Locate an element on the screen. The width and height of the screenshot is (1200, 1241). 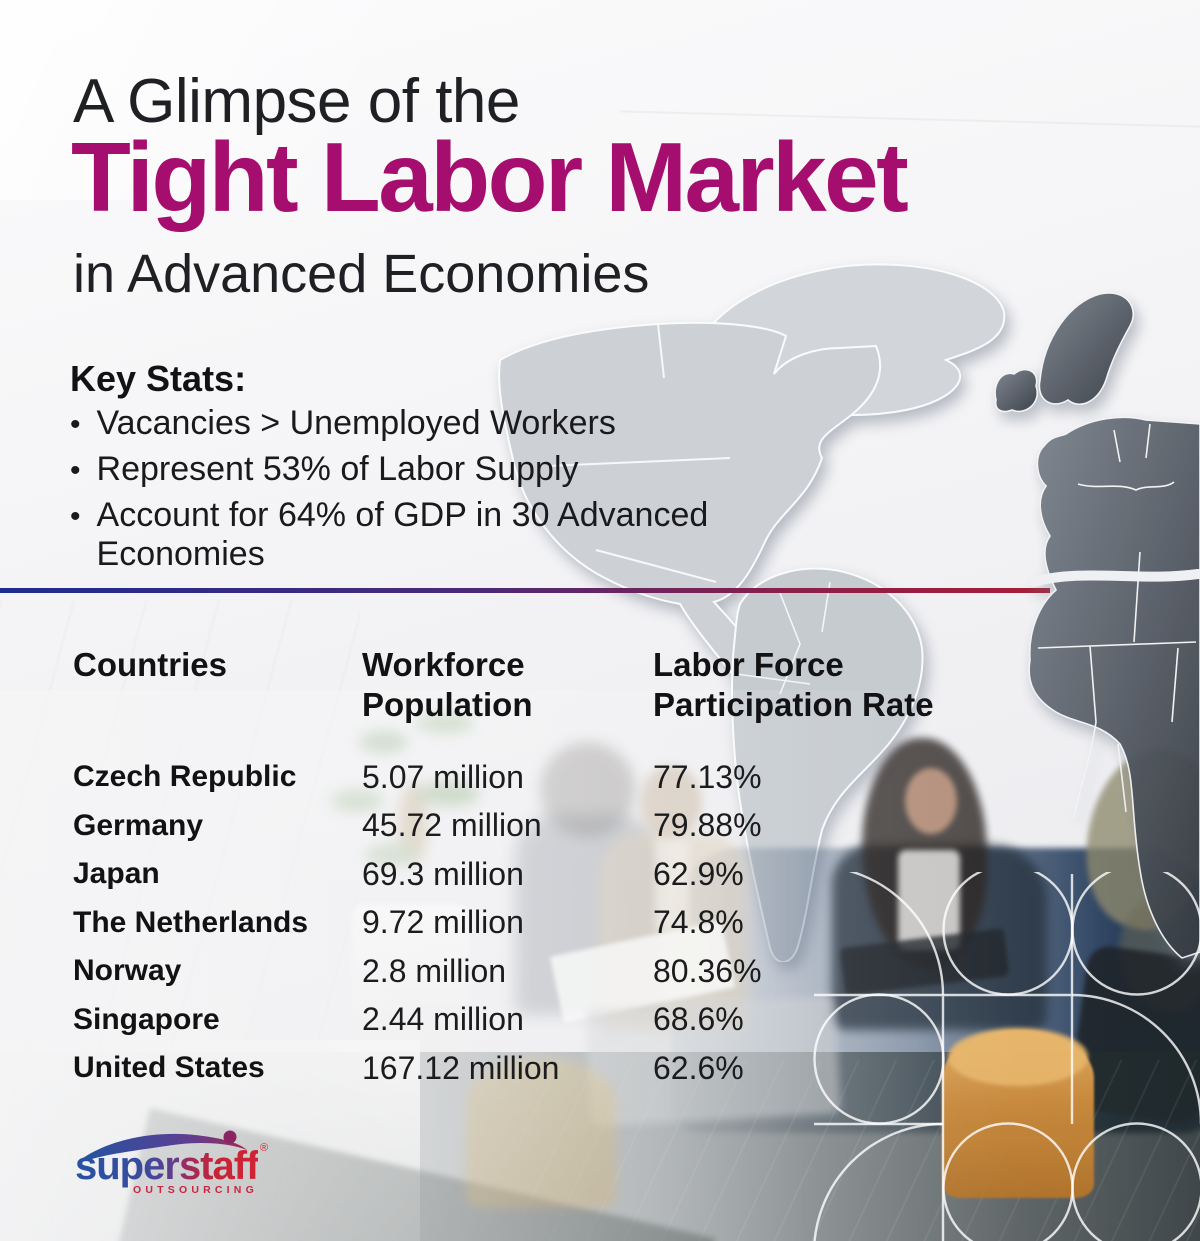
key-stats-heading: Key Stats: is located at coordinates (158, 378).